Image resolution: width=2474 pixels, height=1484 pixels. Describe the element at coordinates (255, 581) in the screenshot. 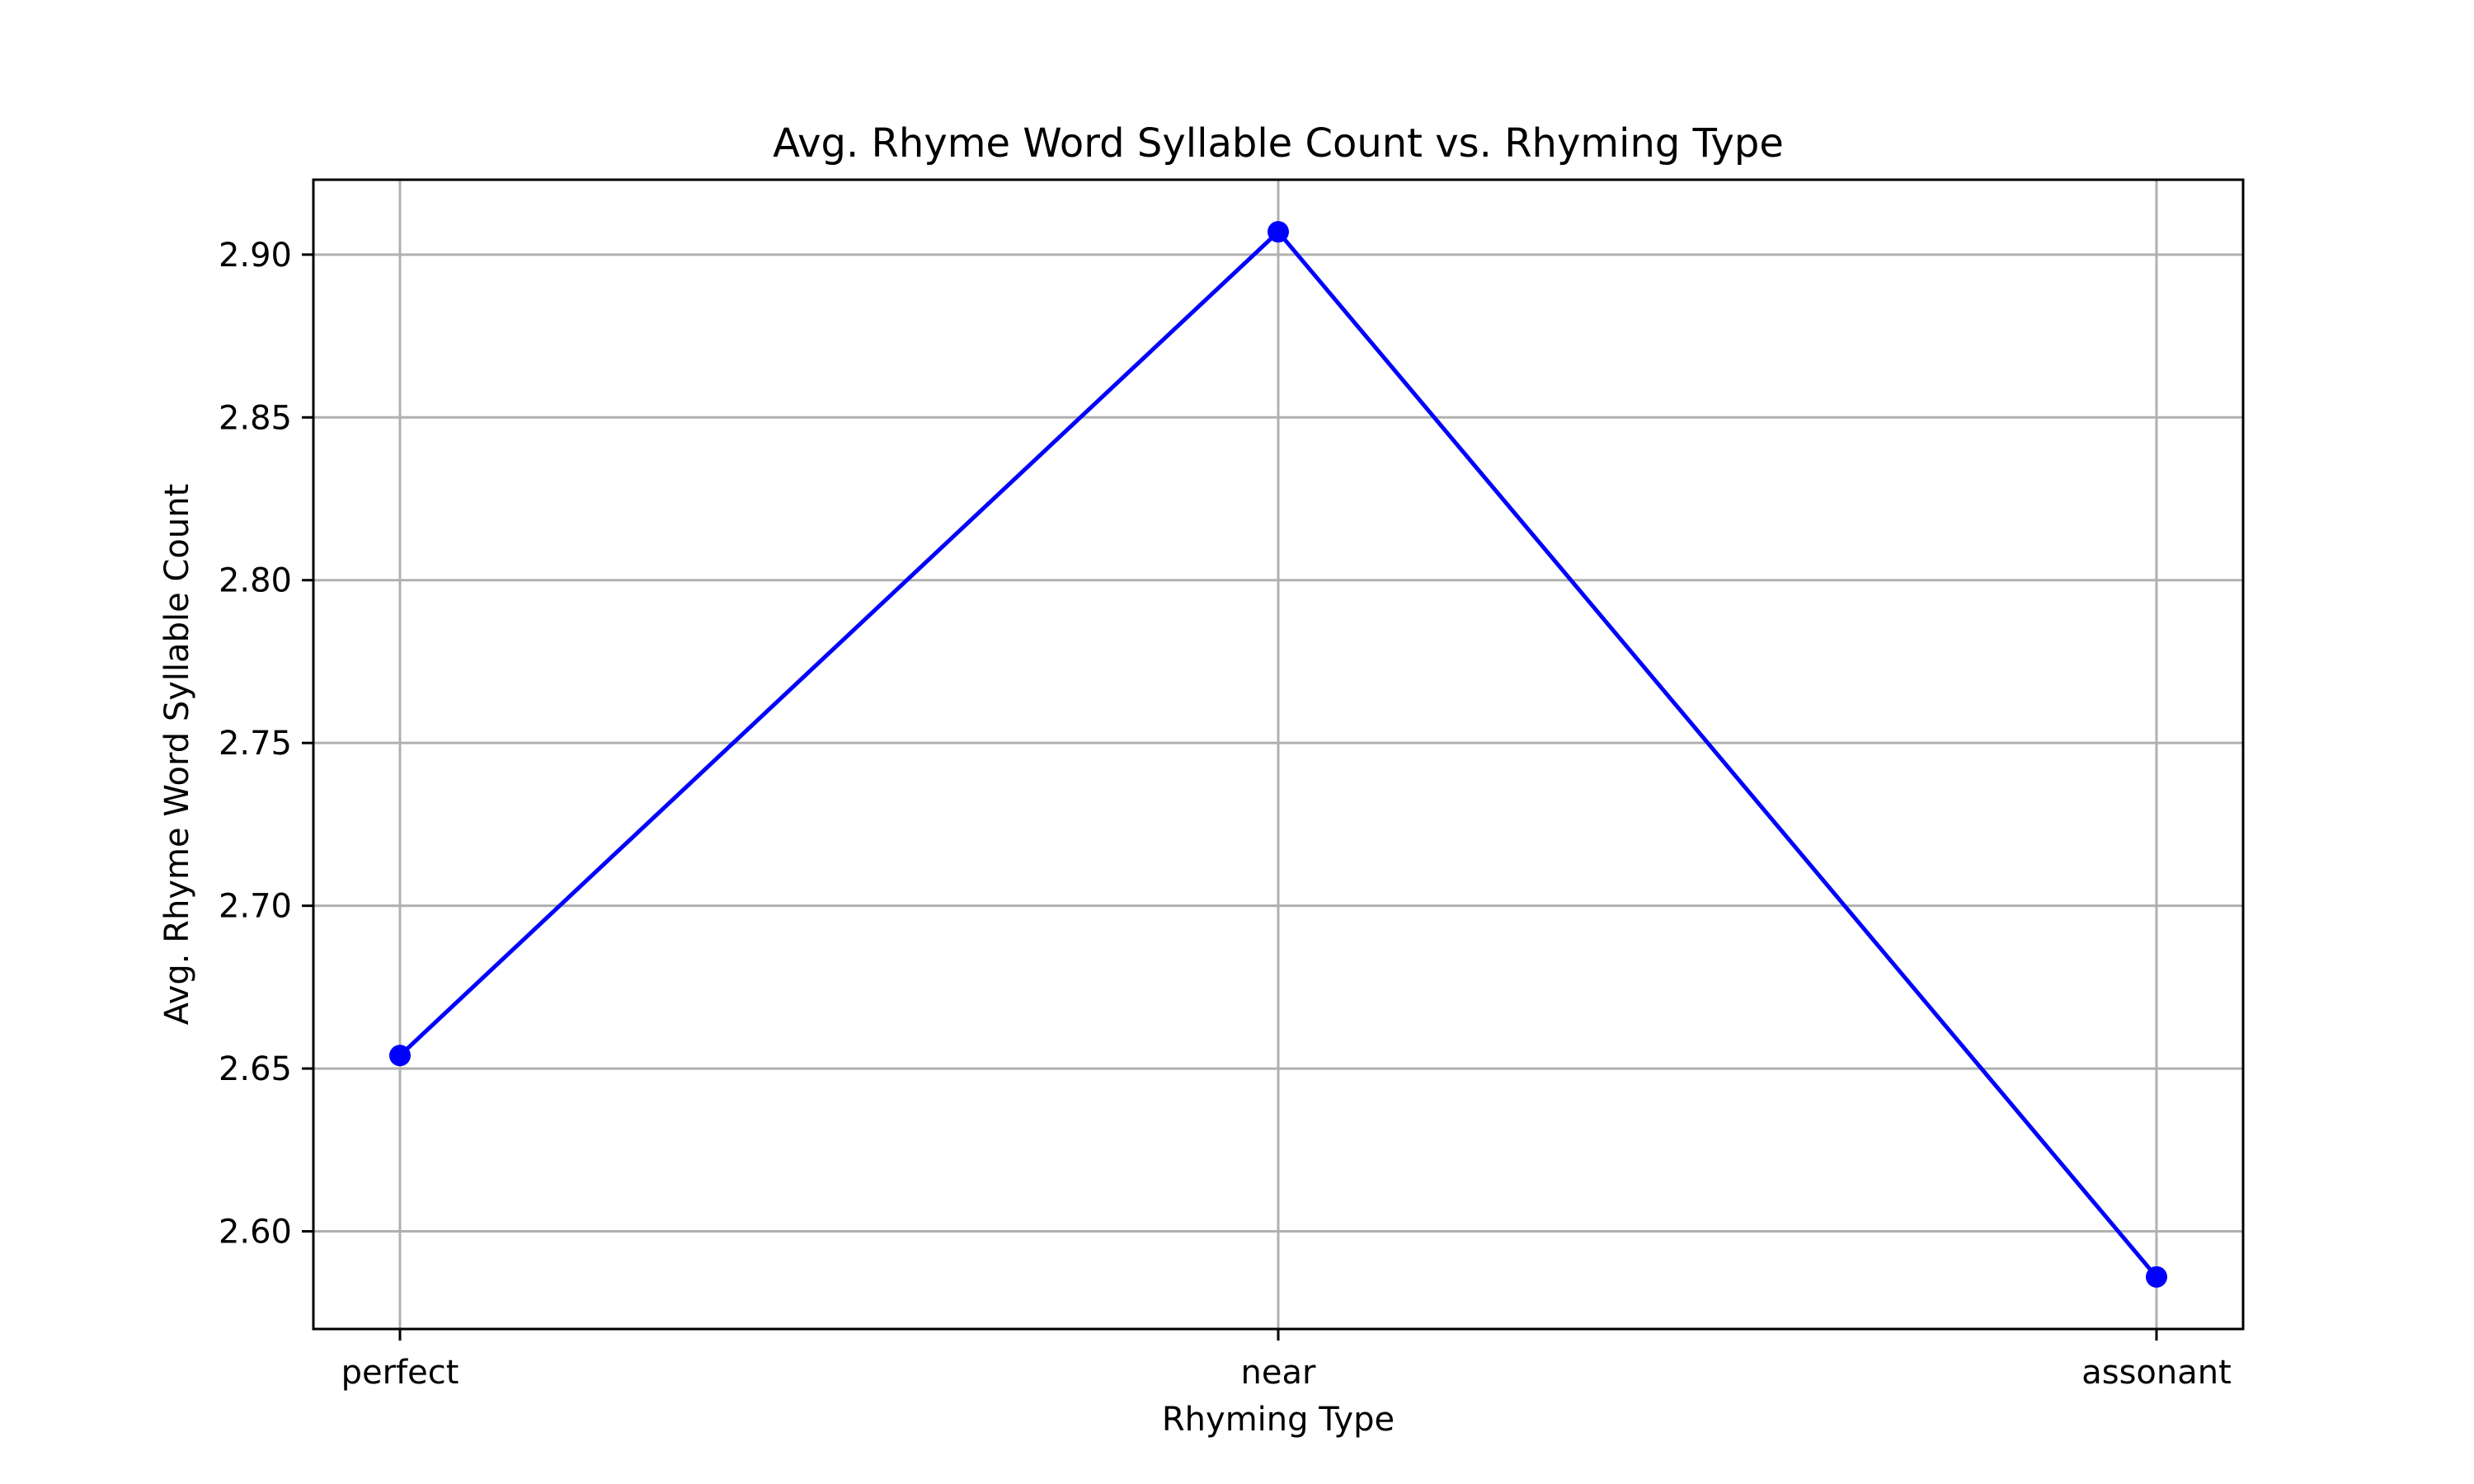

I see `y-tick-label: 2.80` at that location.